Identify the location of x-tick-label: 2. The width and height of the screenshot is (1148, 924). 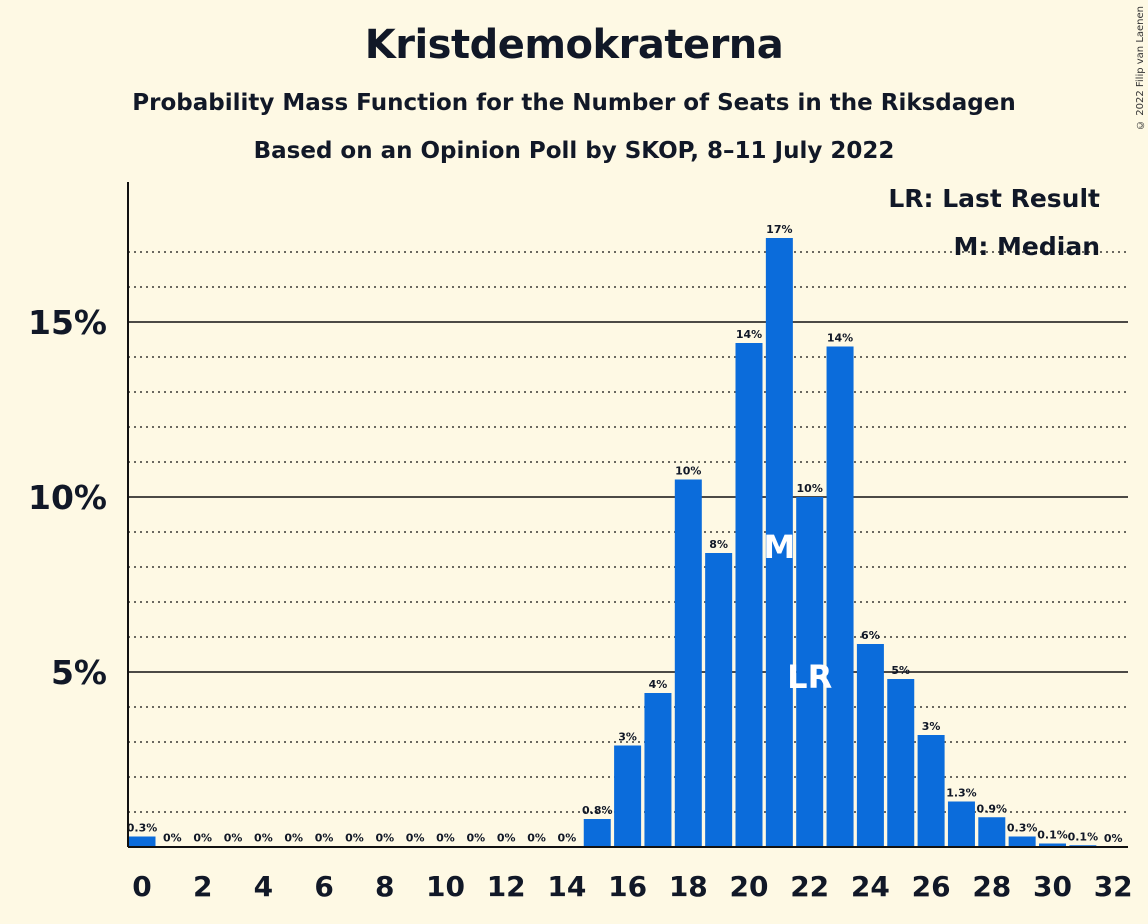
(202, 886).